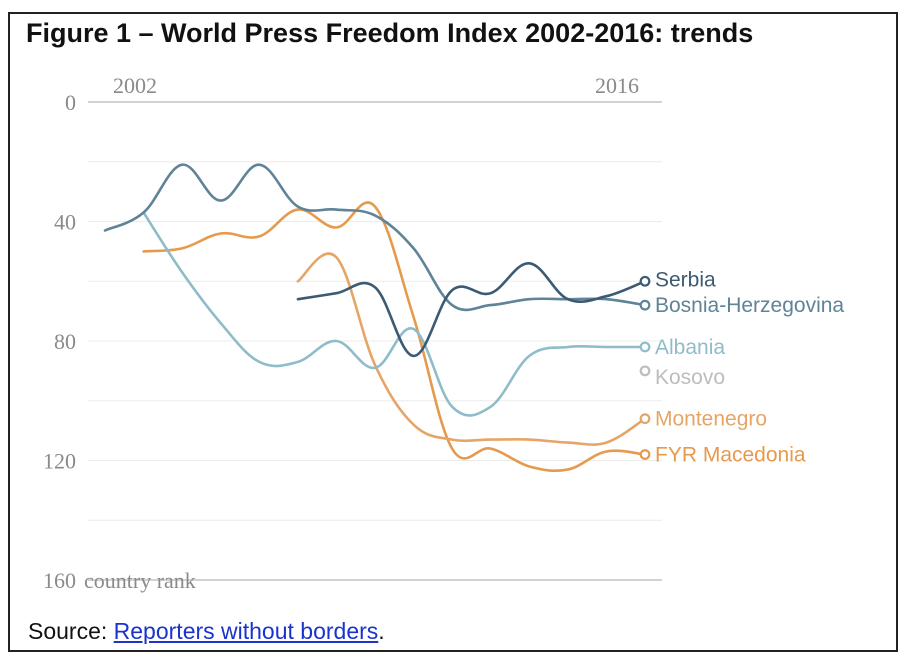 The width and height of the screenshot is (910, 657). Describe the element at coordinates (65, 341) in the screenshot. I see `y-tick-label: 80` at that location.